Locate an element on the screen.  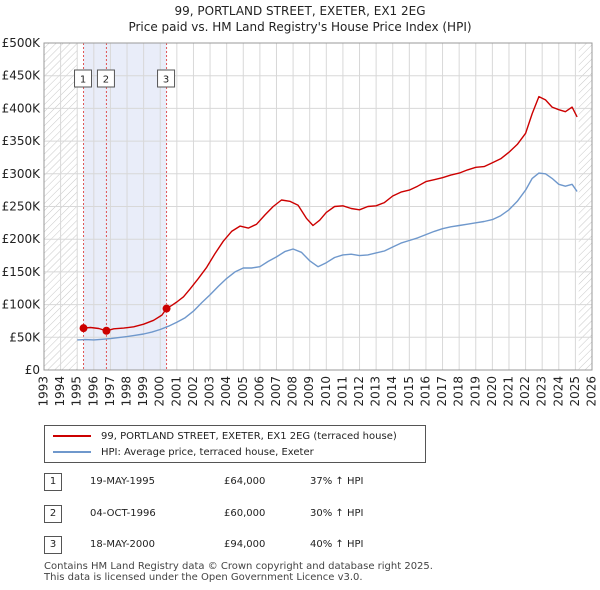
y-tick-label: £100K is located at coordinates (22, 305).